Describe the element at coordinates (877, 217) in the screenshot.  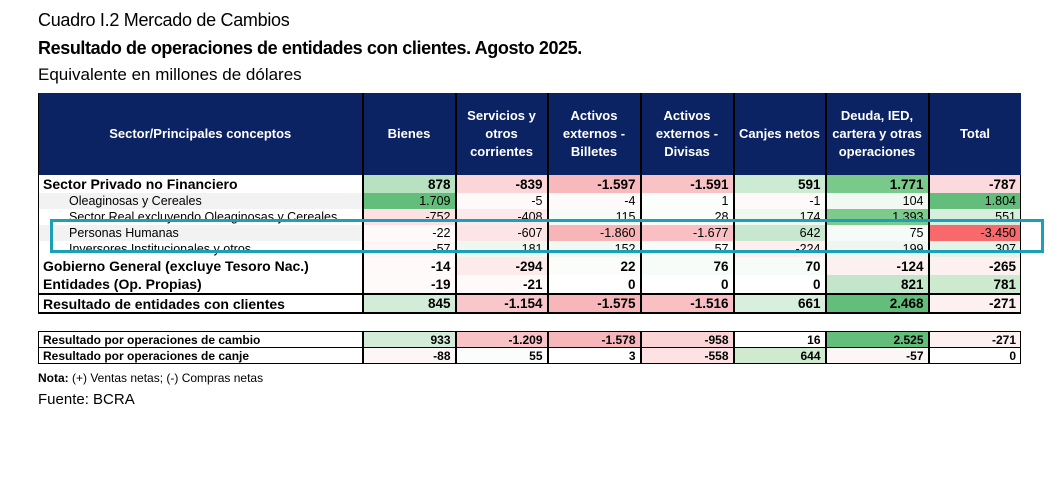
I see `table-cell: 1.393` at that location.